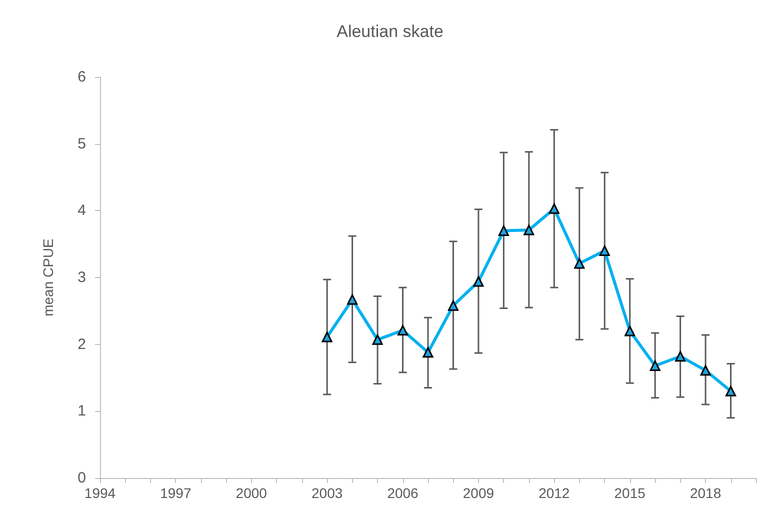  Describe the element at coordinates (82, 143) in the screenshot. I see `y-tick-label: 5` at that location.